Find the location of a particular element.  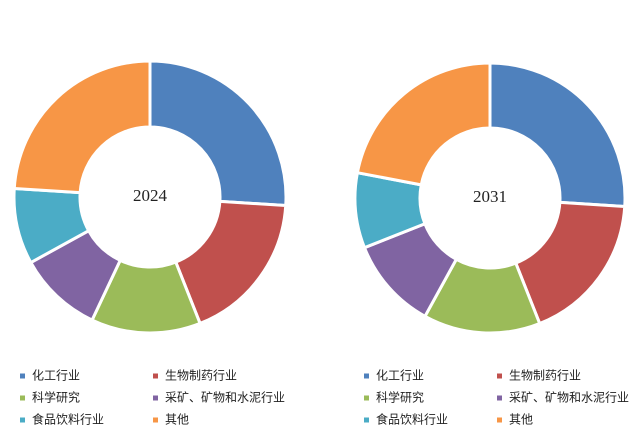

chart-title: 2031 is located at coordinates (490, 196).